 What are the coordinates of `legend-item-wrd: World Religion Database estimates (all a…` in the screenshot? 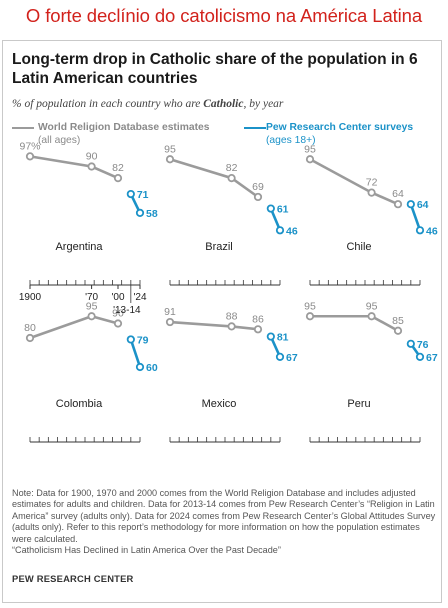 It's located at (123, 134).